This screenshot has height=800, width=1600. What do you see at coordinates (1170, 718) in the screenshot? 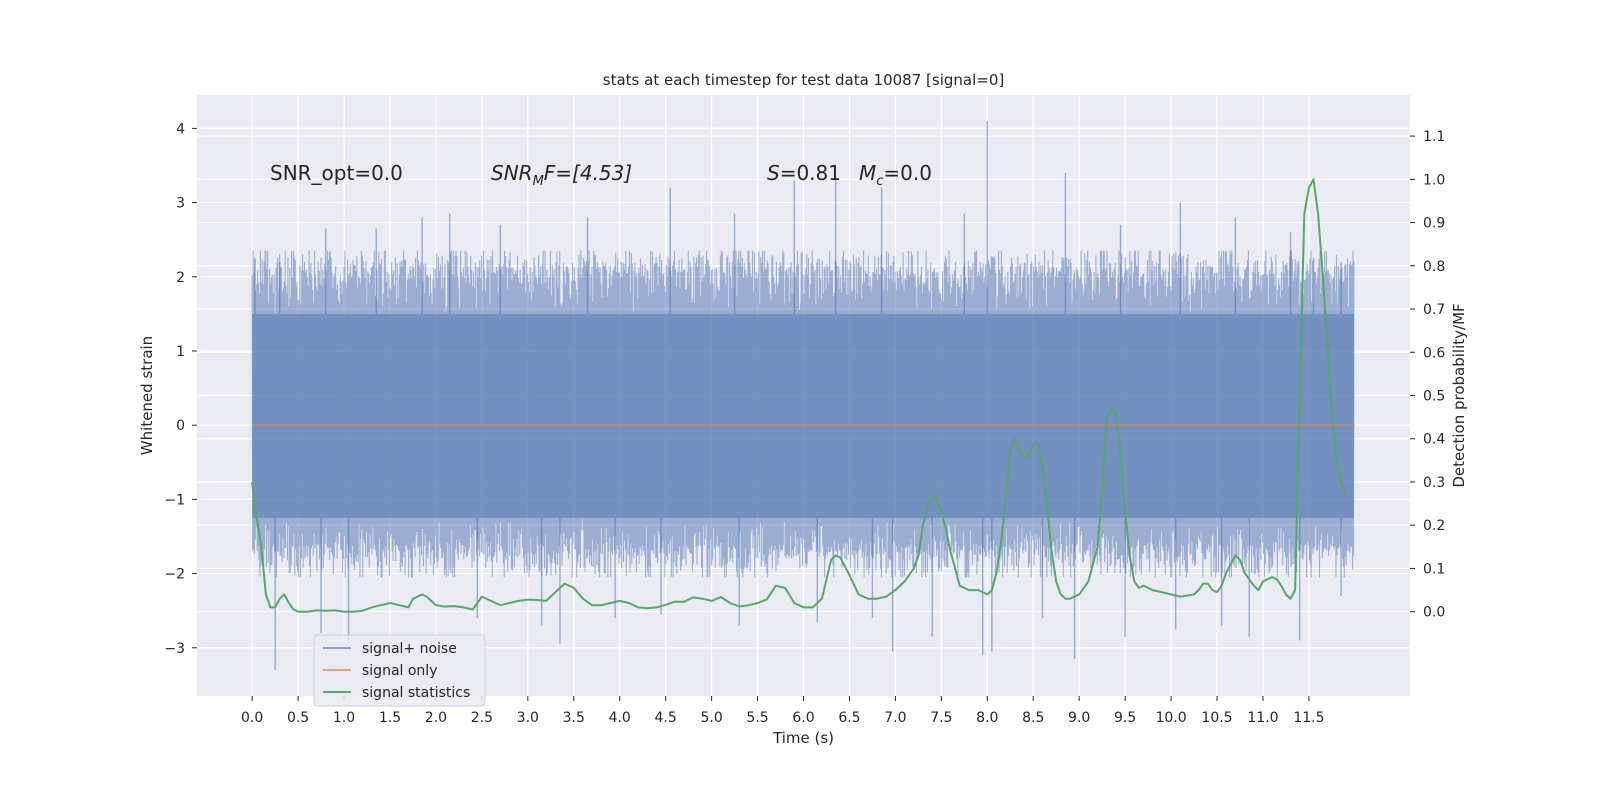
I see `x-tick-label-20: 10.0` at bounding box center [1170, 718].